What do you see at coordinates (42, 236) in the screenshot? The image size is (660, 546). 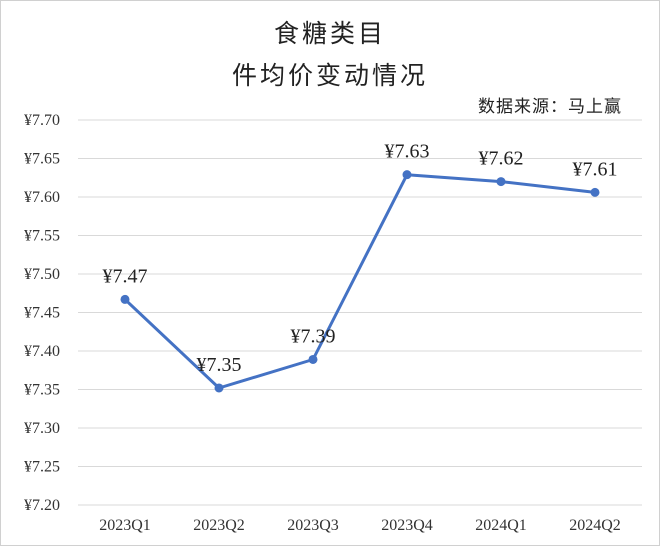 I see `y-tick-label: ¥7.55` at bounding box center [42, 236].